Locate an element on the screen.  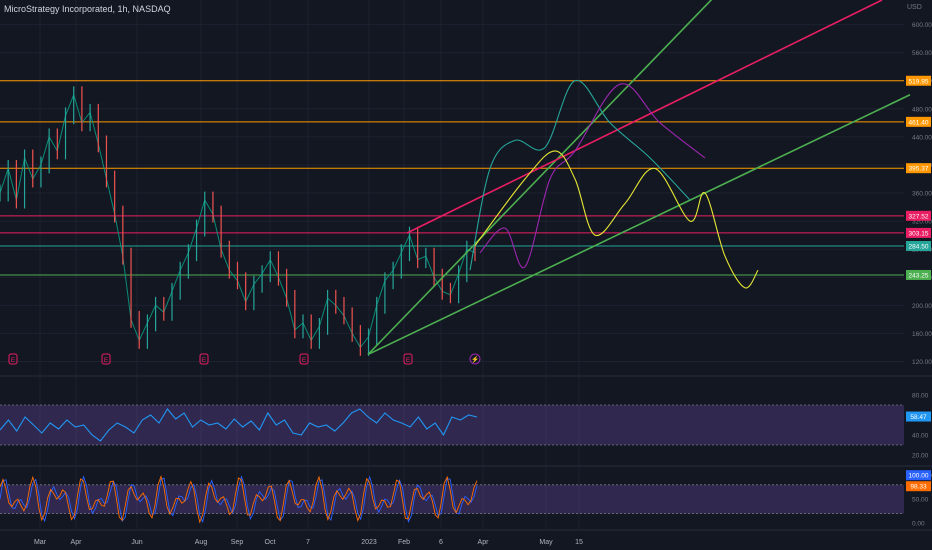
currency-label: USD is located at coordinates (914, 7).